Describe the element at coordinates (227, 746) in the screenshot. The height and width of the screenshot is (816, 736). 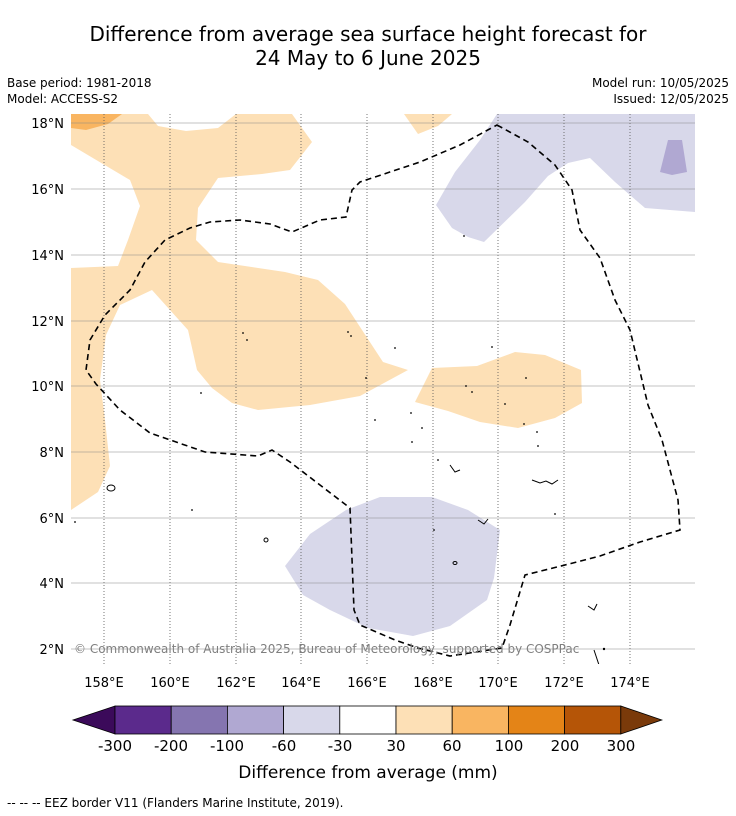
I see `colorbar-tick: -100` at that location.